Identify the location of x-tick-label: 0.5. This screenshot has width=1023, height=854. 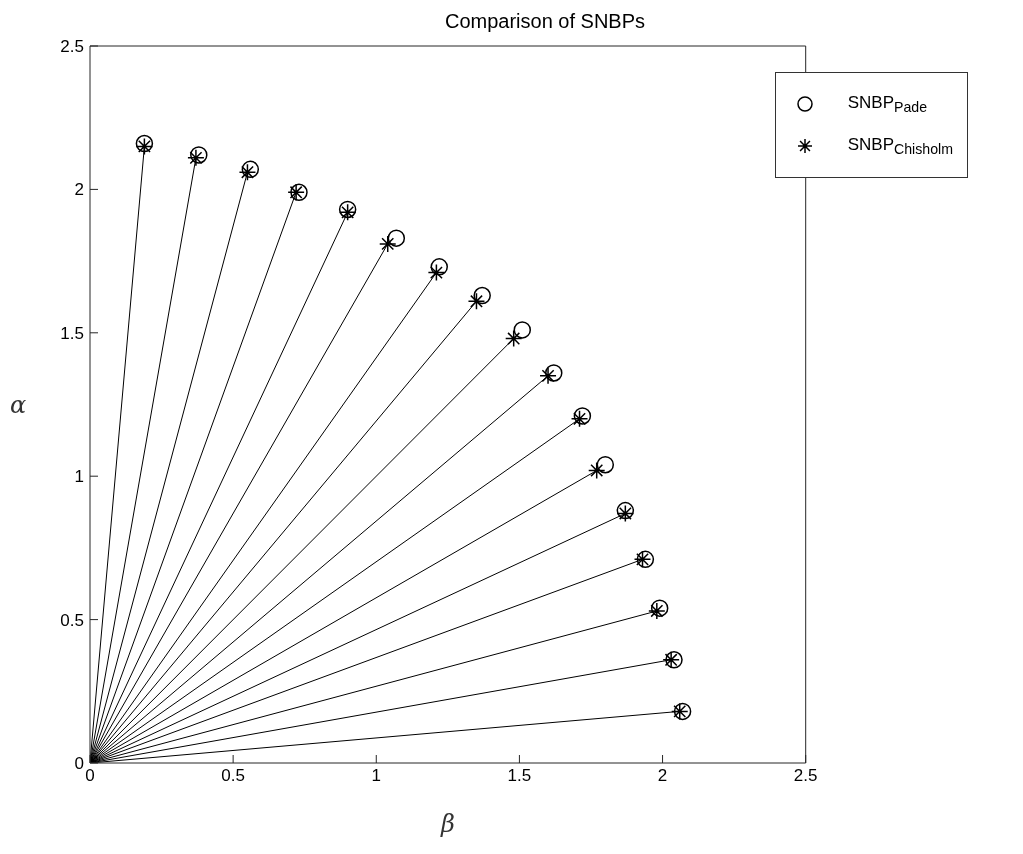
(233, 776).